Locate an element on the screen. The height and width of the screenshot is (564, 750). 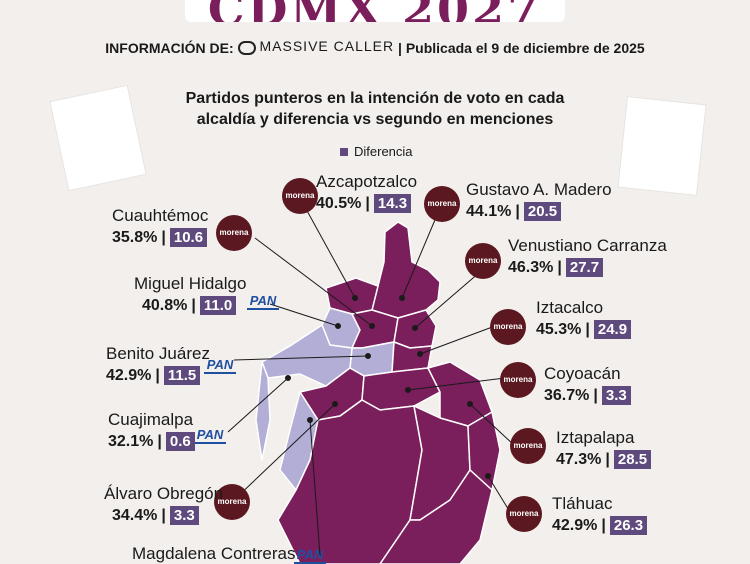
main-title: CDMX 2027 is located at coordinates (375, 11).